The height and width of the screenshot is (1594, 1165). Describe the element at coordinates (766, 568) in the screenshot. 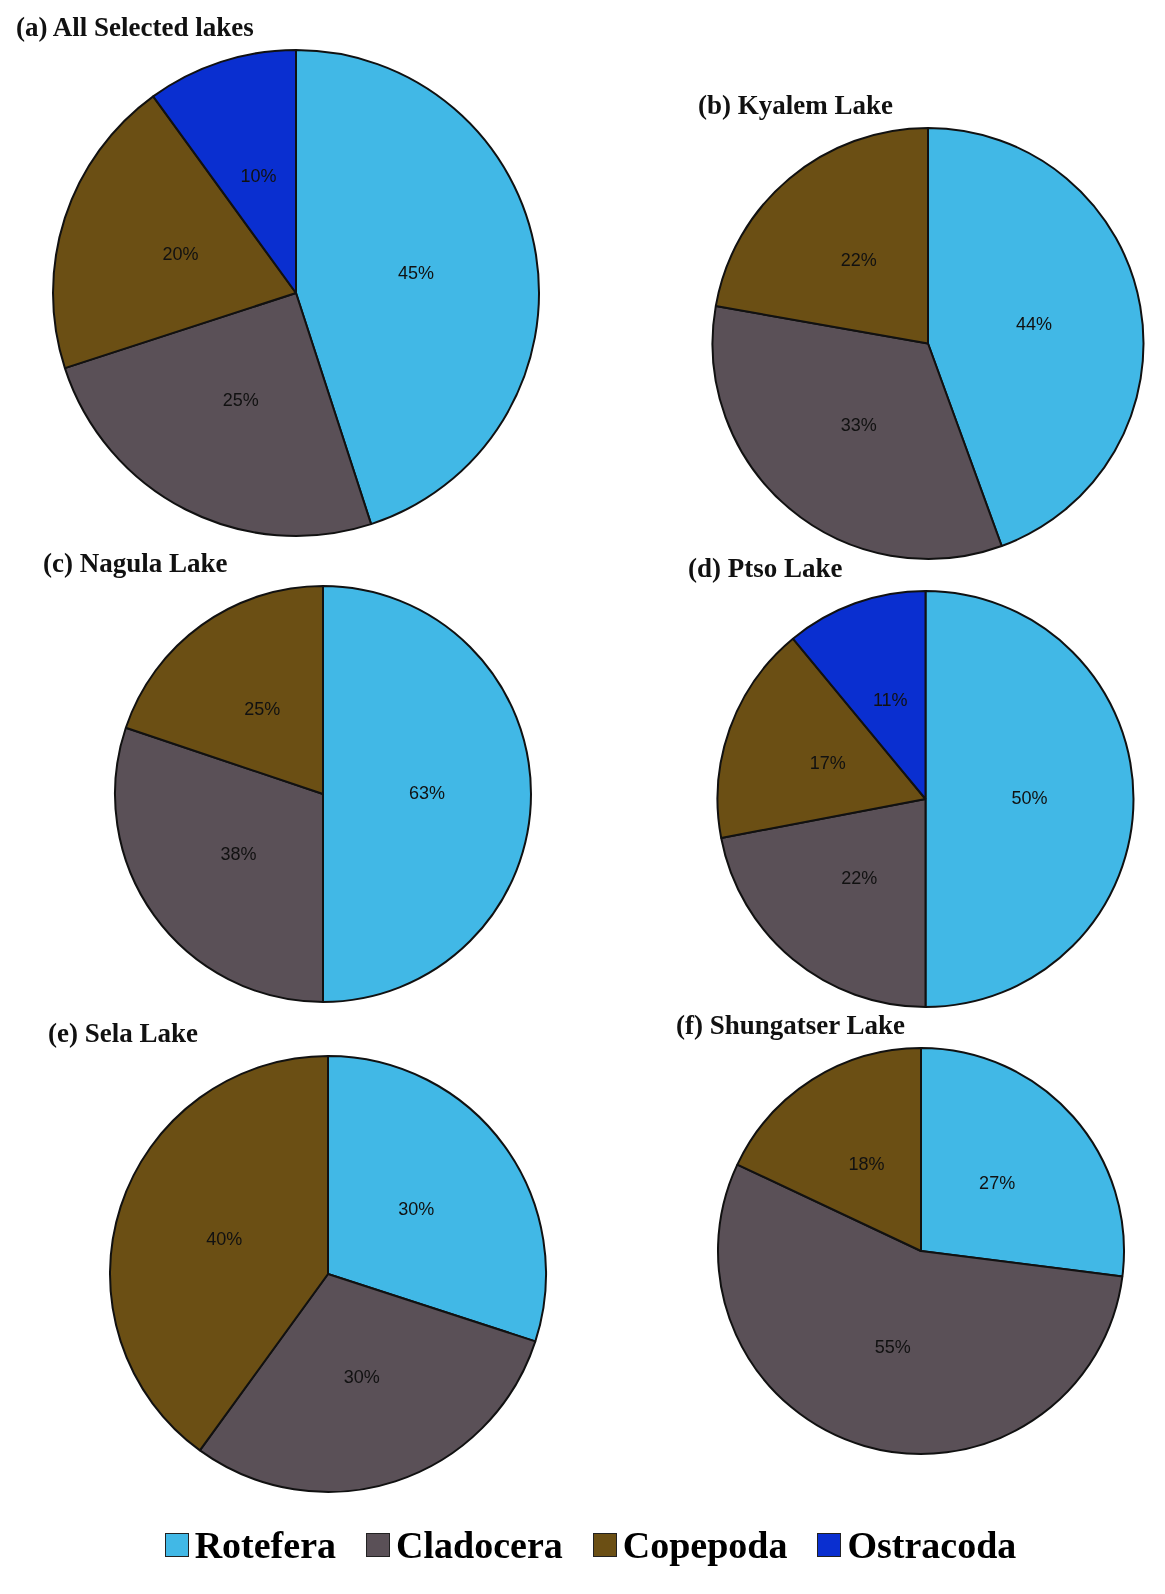

I see `chart-title: (d) Ptso Lake` at that location.